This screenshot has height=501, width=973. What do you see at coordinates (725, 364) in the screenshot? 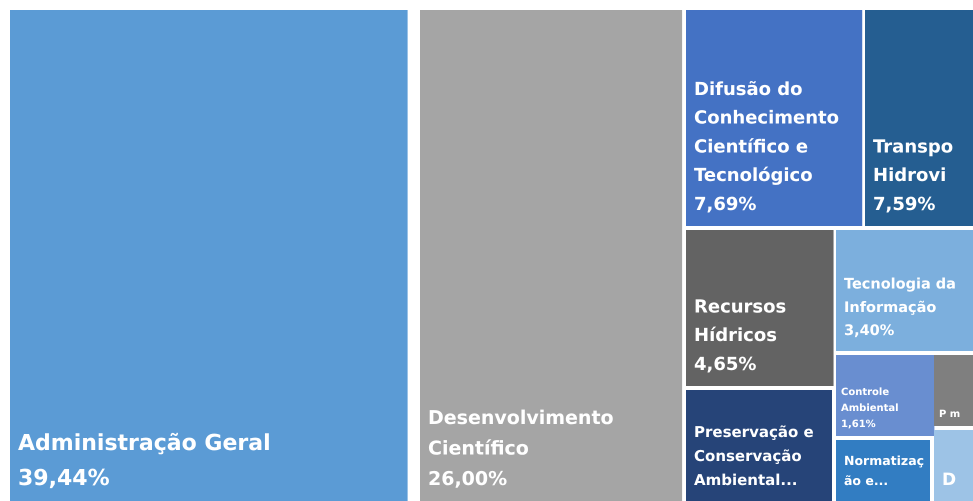
I see `data-label: 4,65%` at bounding box center [725, 364].